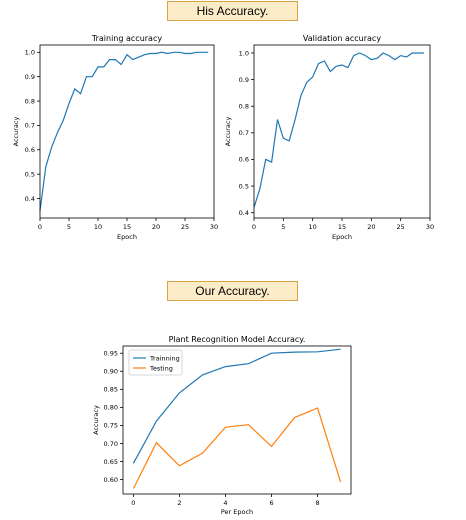  Describe the element at coordinates (164, 358) in the screenshot. I see `legend-label-1: Trainning` at that location.